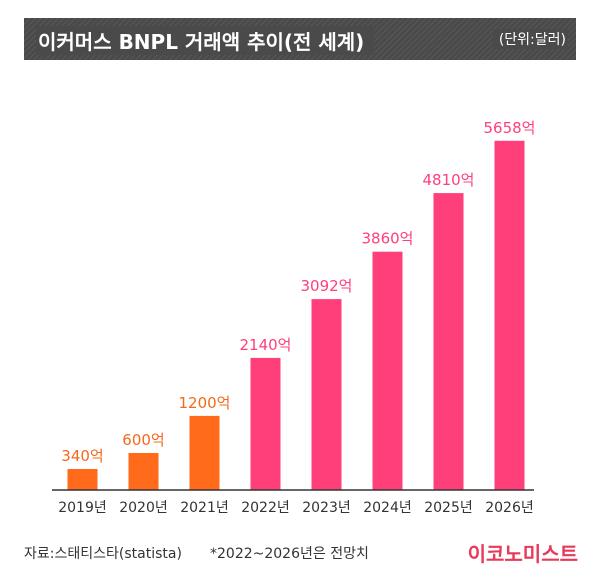 The height and width of the screenshot is (580, 600). What do you see at coordinates (82, 456) in the screenshot?
I see `data-label-0: 340억` at bounding box center [82, 456].